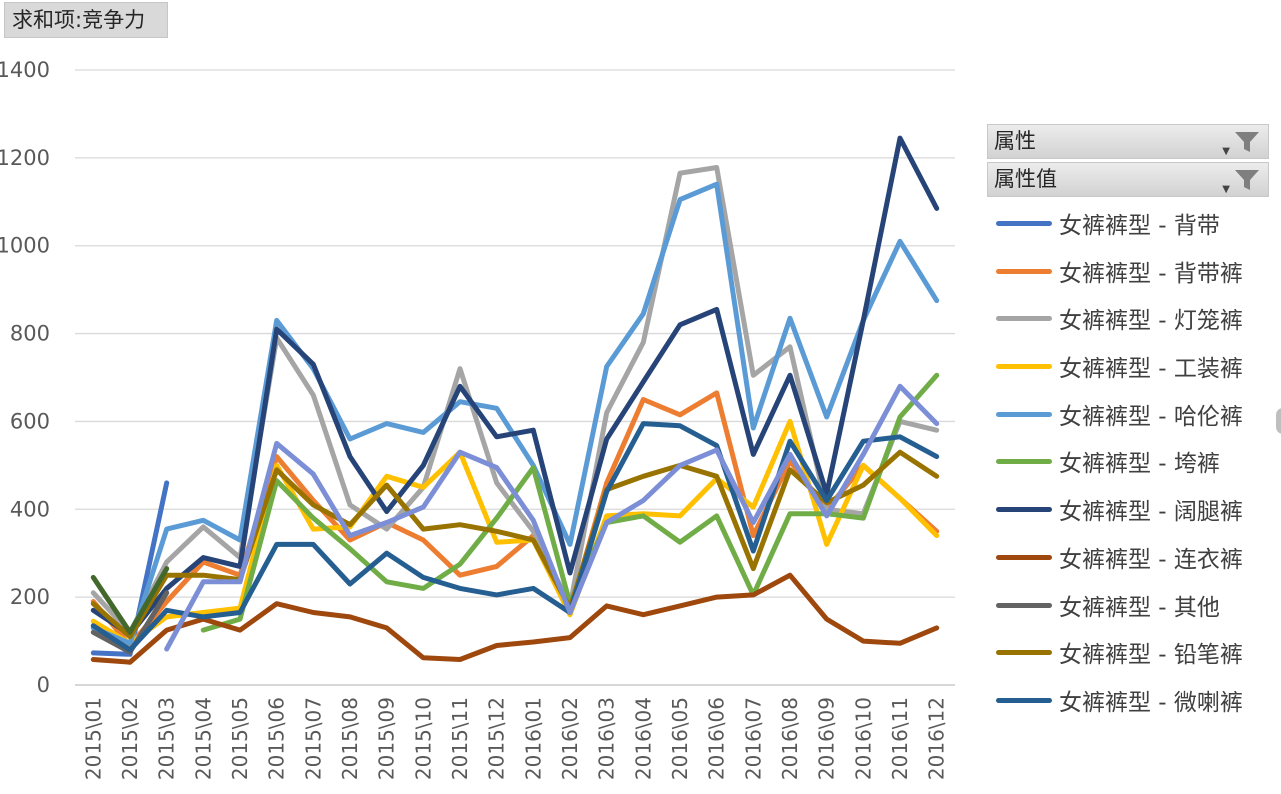 The image size is (1281, 794). I want to click on x-tick-label: 2015\04, so click(203, 738).